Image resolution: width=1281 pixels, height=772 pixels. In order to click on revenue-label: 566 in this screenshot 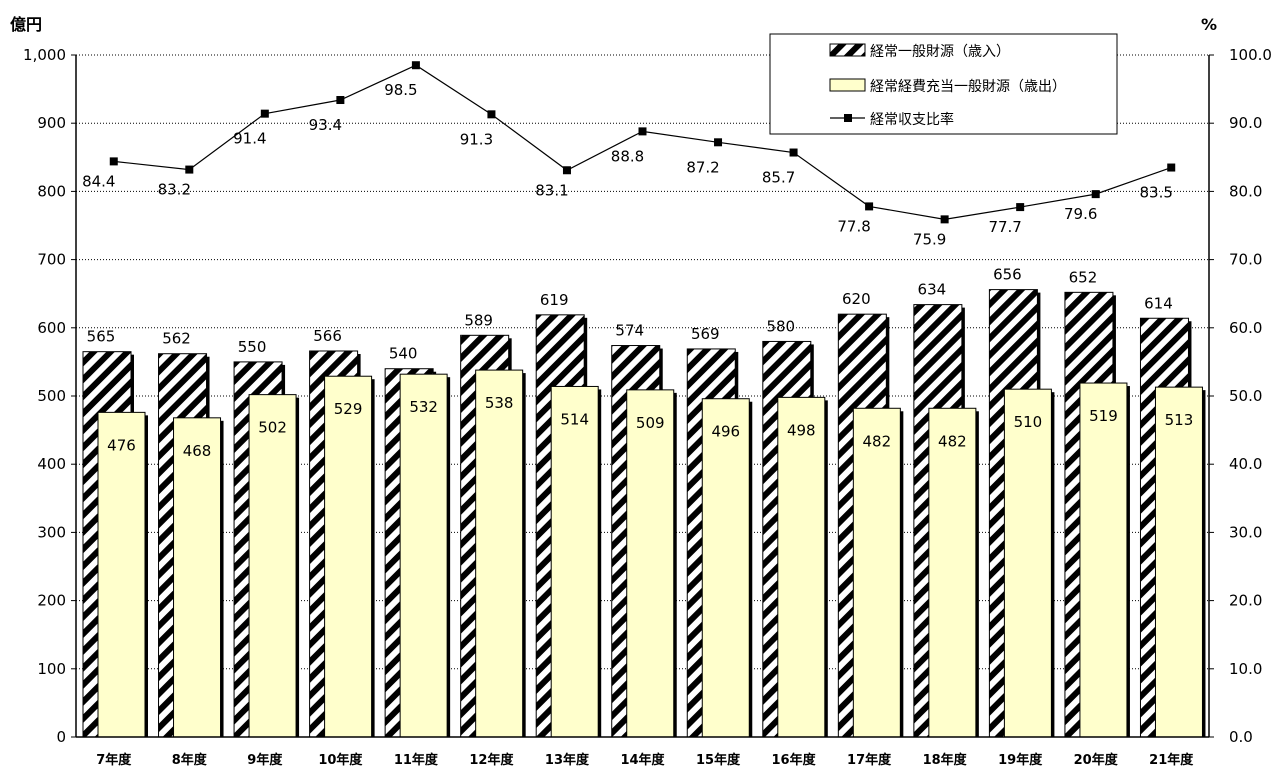, I will do `click(327, 336)`.